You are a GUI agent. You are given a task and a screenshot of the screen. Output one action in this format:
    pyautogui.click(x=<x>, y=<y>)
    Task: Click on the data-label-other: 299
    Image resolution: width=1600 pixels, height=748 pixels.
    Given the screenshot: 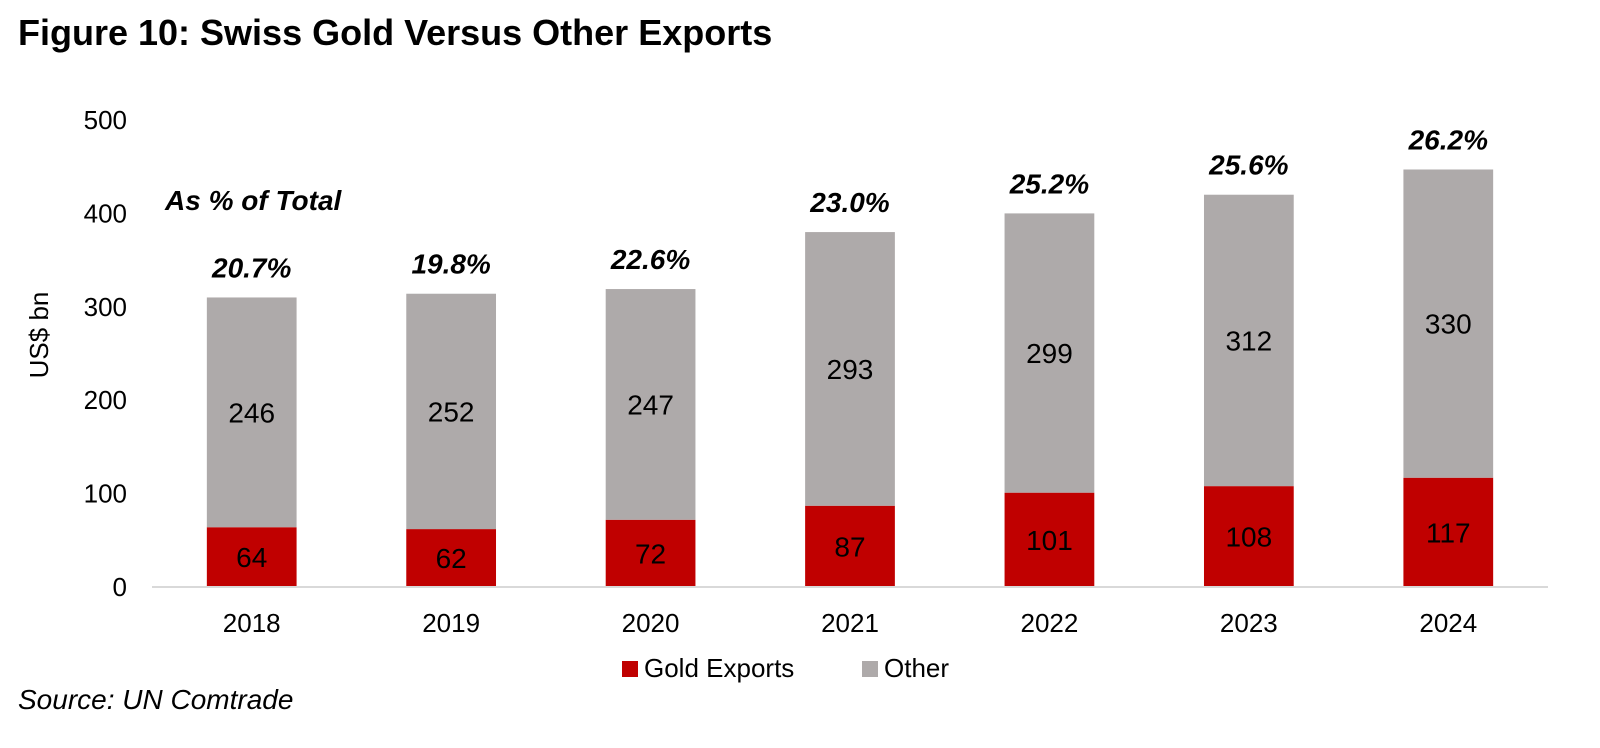 What is the action you would take?
    pyautogui.click(x=1049, y=353)
    